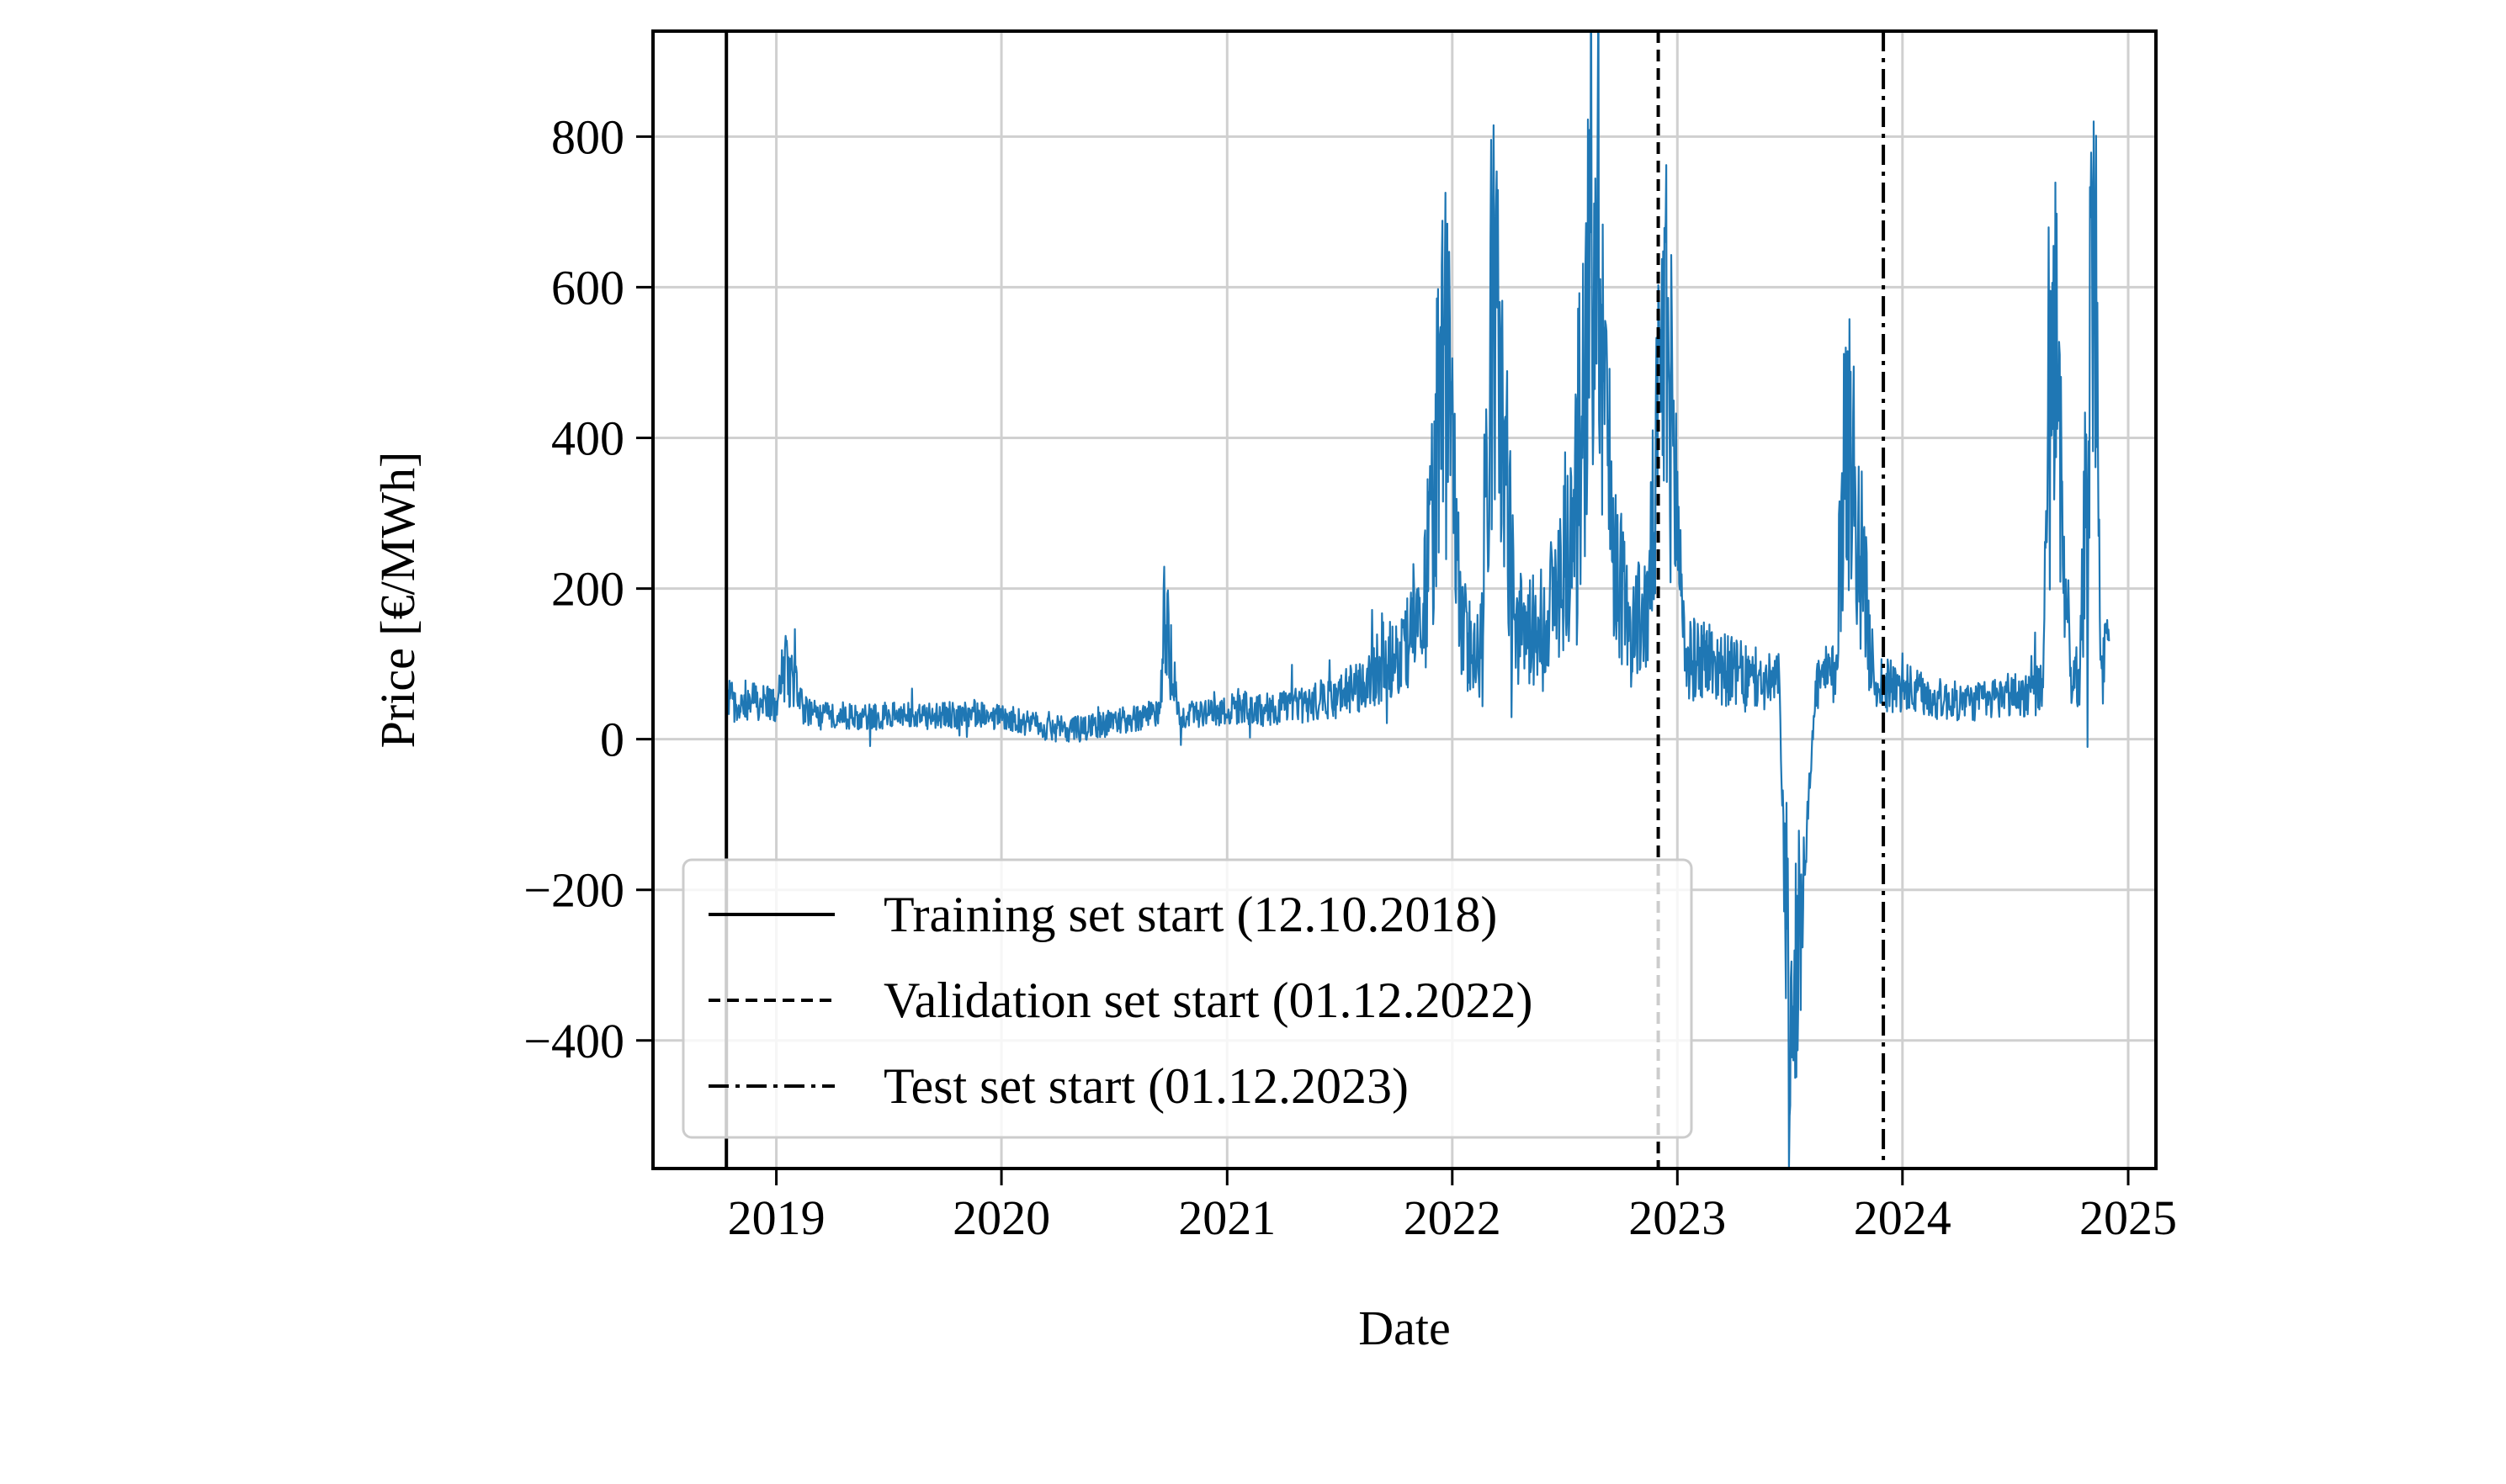 This screenshot has width=2506, height=1484. Describe the element at coordinates (1227, 1217) in the screenshot. I see `x-tick-label: 2021` at that location.